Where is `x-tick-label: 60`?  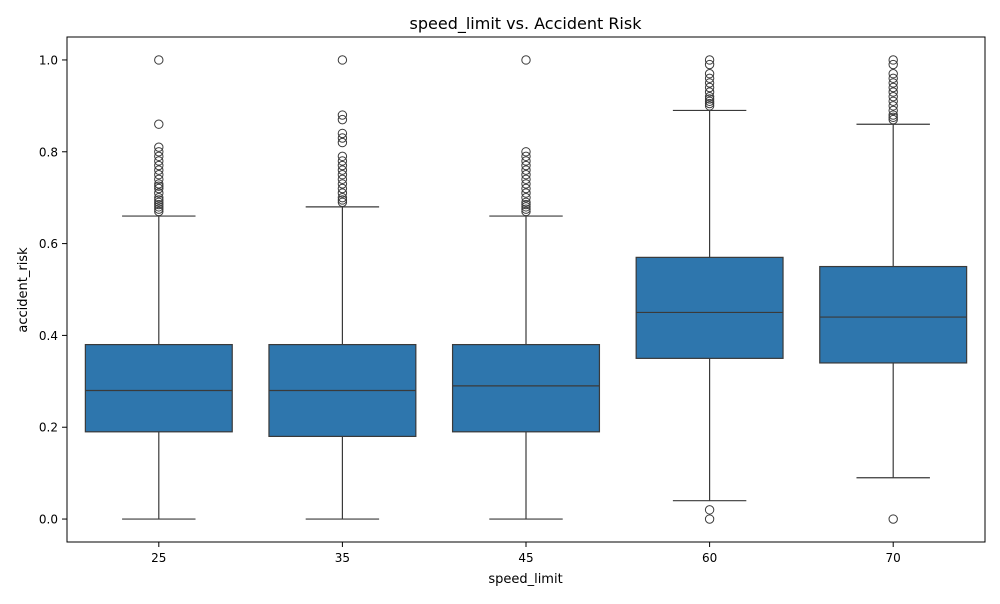
x-tick-label: 60 is located at coordinates (709, 558).